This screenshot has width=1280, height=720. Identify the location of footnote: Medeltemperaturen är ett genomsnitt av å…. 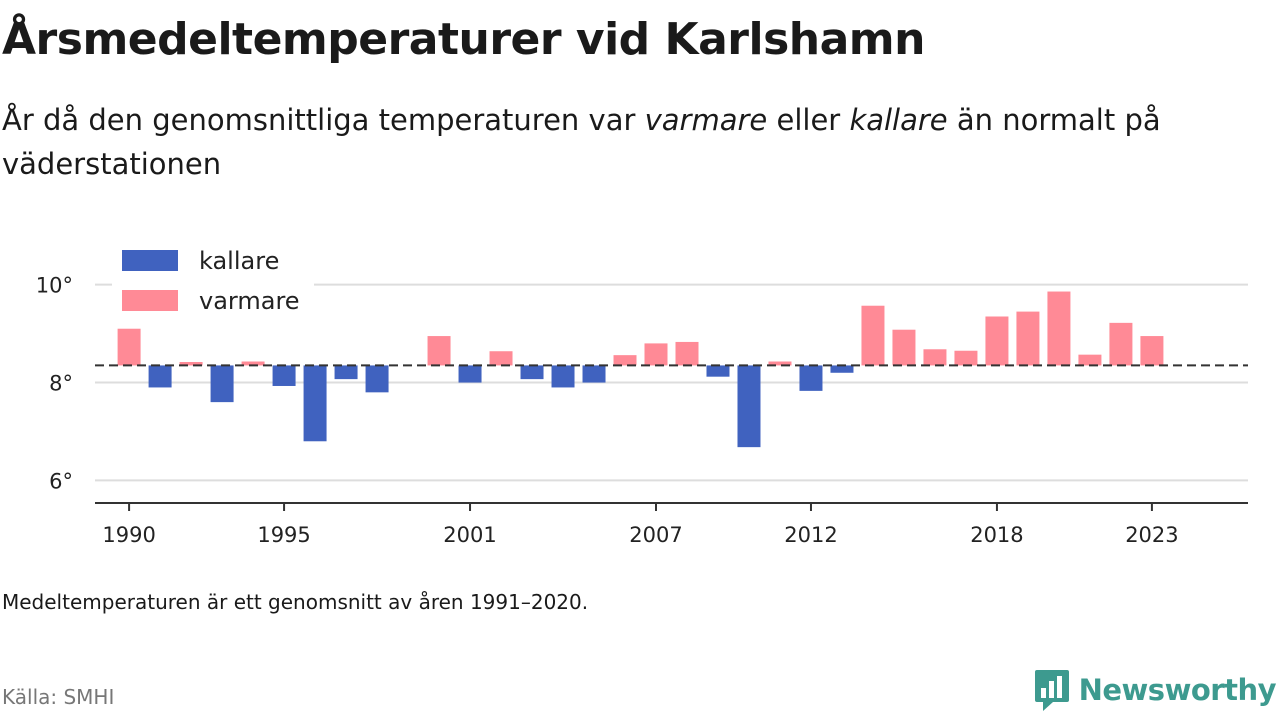
(295, 602).